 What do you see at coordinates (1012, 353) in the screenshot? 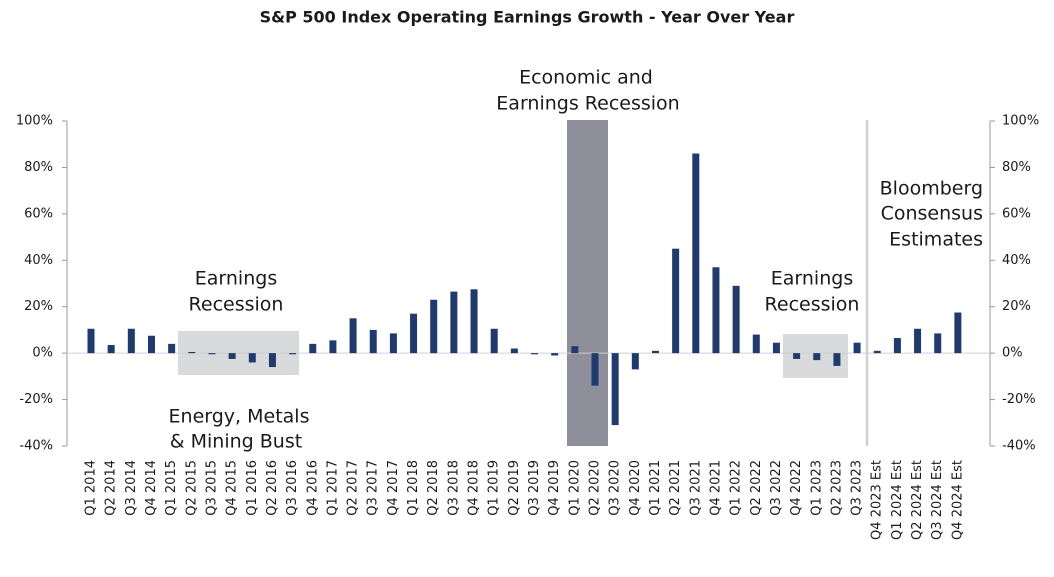
I see `y2-tick-label: 0%` at bounding box center [1012, 353].